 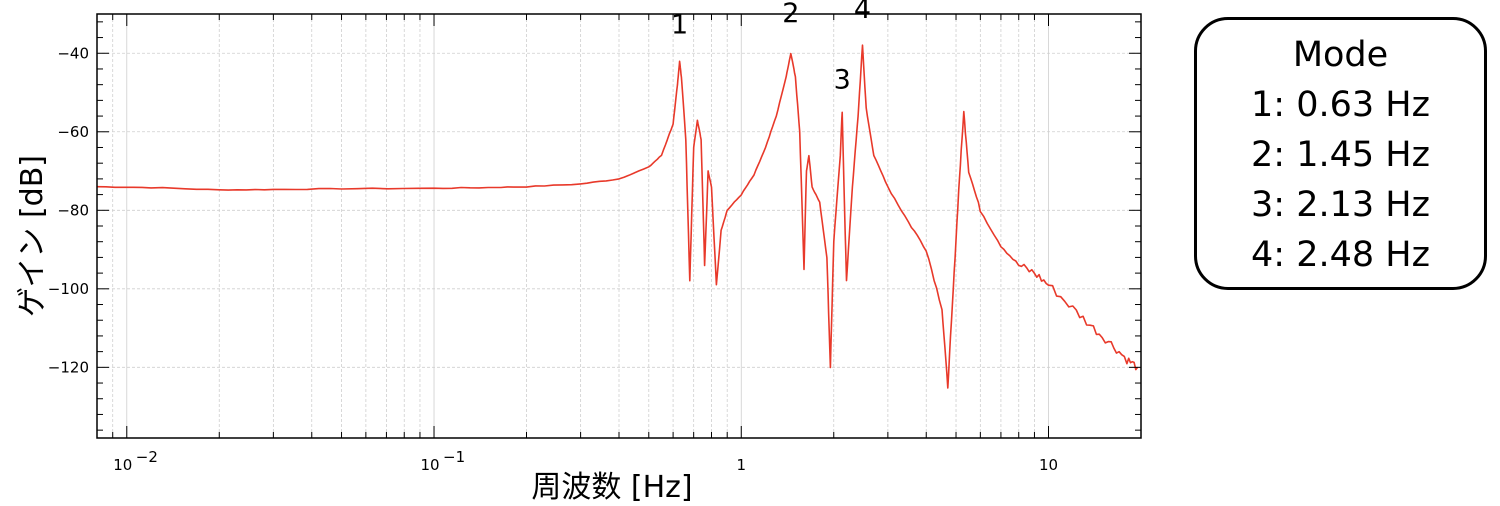 What do you see at coordinates (842, 80) in the screenshot?
I see `peak-label: 3` at bounding box center [842, 80].